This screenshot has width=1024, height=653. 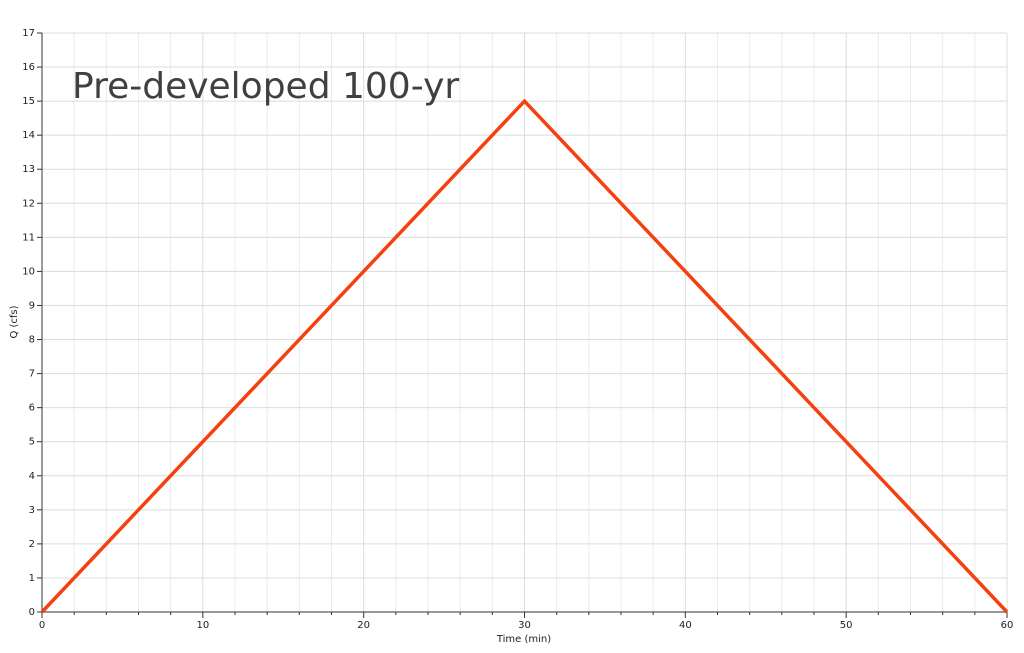 I want to click on x-tick-label: 10, so click(x=202, y=625).